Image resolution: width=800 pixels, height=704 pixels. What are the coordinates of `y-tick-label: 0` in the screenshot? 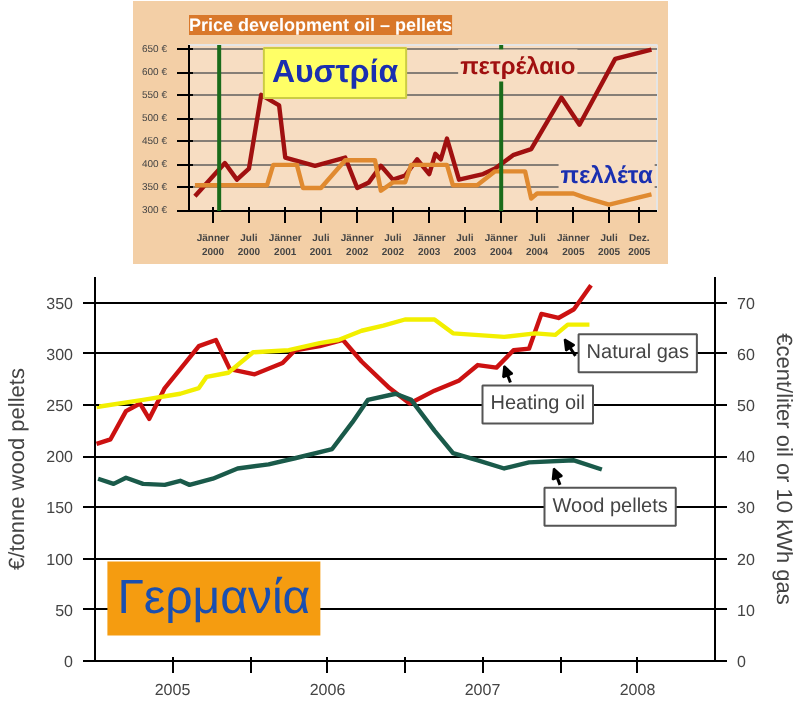 It's located at (69, 662).